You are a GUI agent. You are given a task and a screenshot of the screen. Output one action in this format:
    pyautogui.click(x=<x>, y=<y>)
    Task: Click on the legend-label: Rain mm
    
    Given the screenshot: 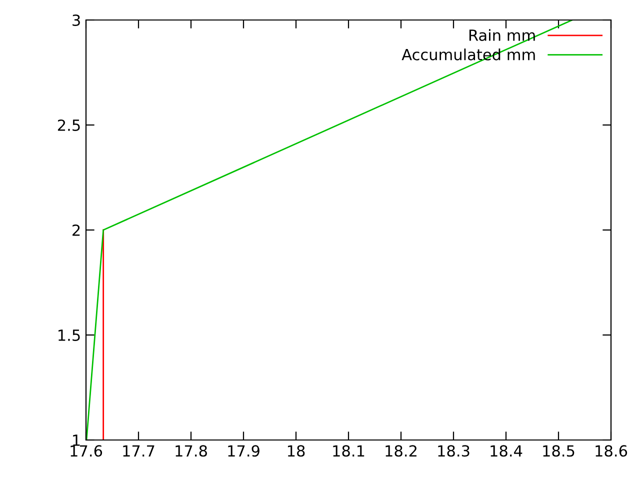 What is the action you would take?
    pyautogui.click(x=502, y=35)
    